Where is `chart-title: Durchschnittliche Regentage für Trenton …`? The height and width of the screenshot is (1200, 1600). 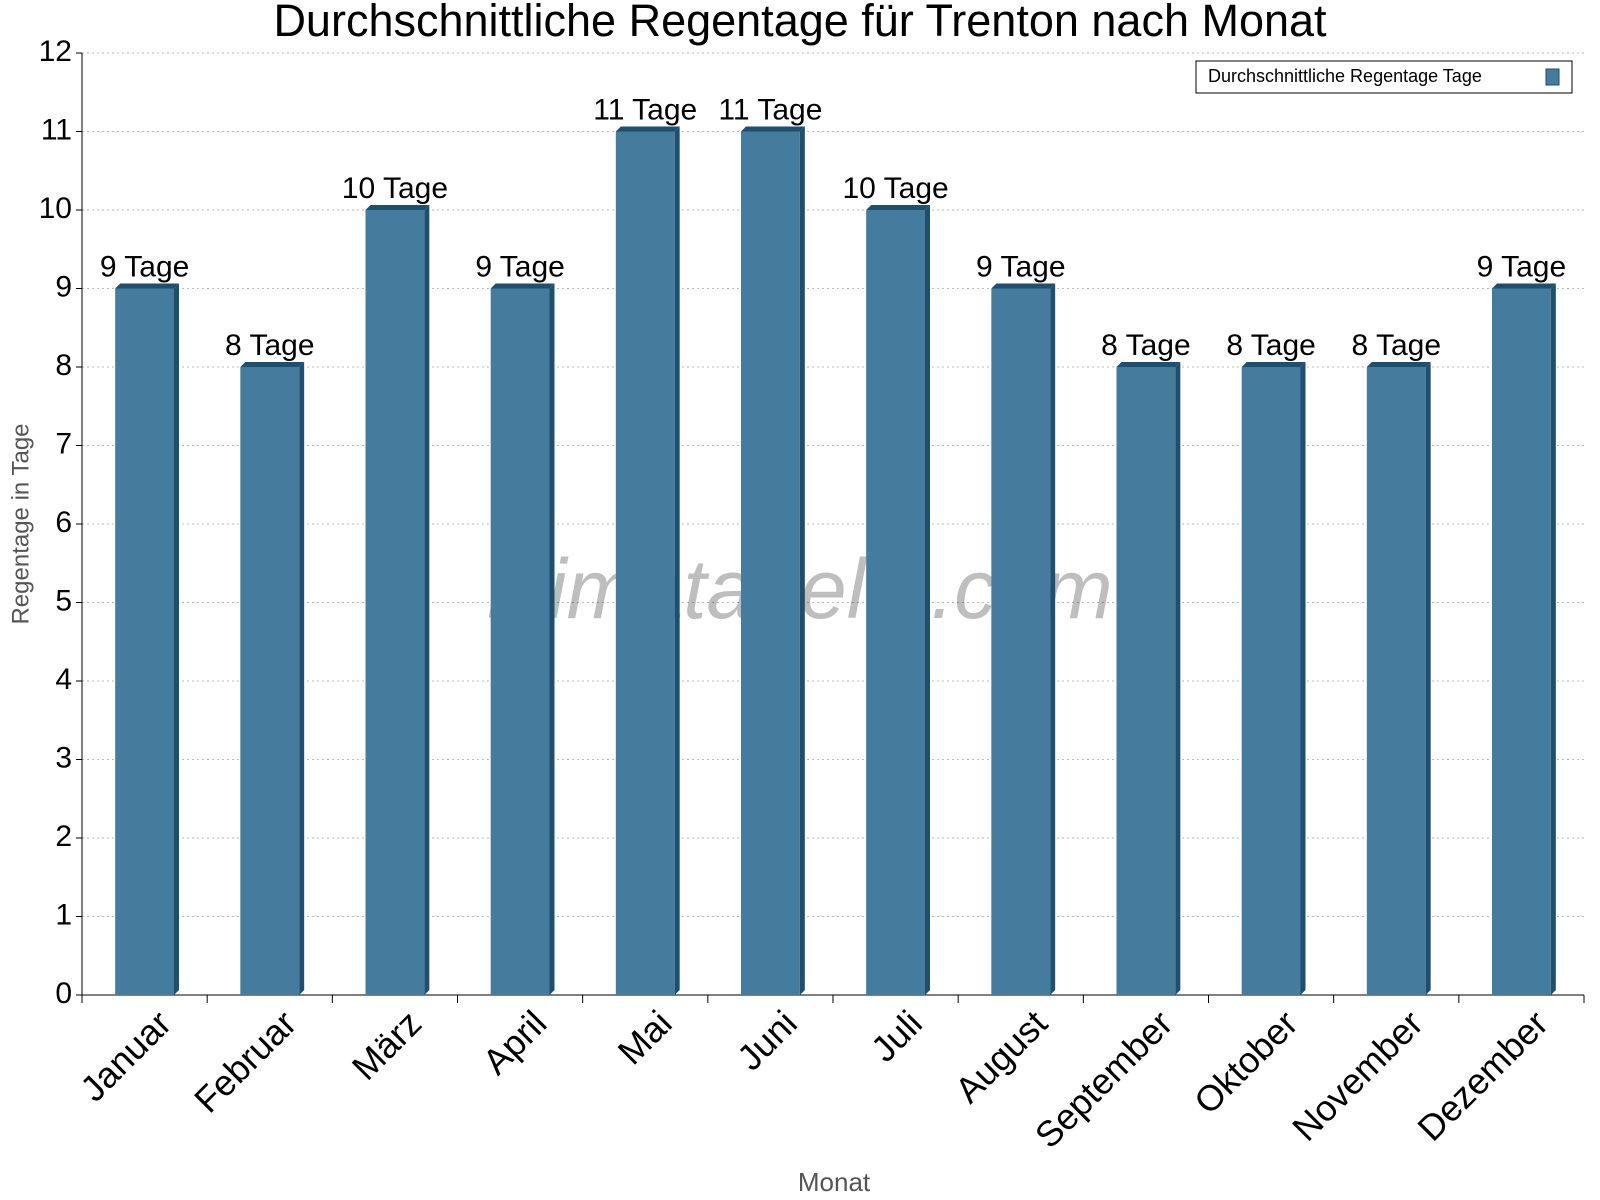 chart-title: Durchschnittliche Regentage für Trenton … is located at coordinates (800, 23).